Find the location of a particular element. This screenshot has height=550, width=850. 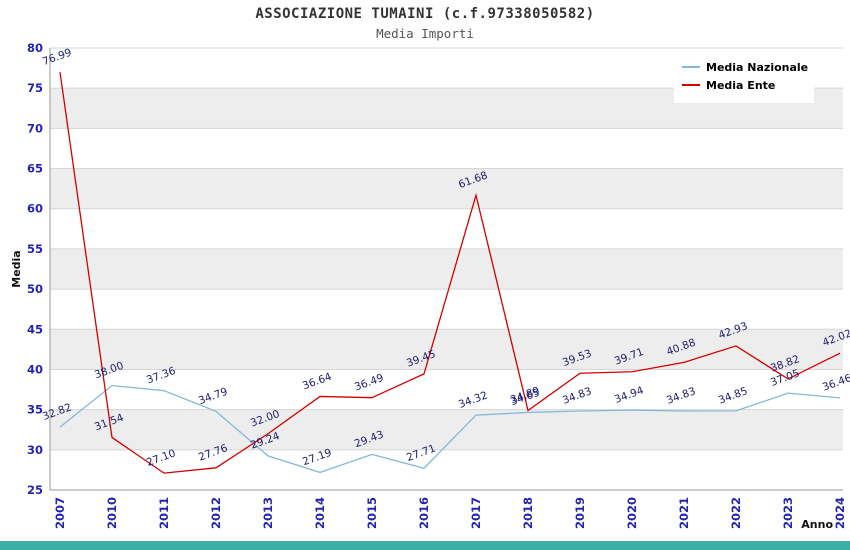

svg-text: 70 is located at coordinates (35, 128).